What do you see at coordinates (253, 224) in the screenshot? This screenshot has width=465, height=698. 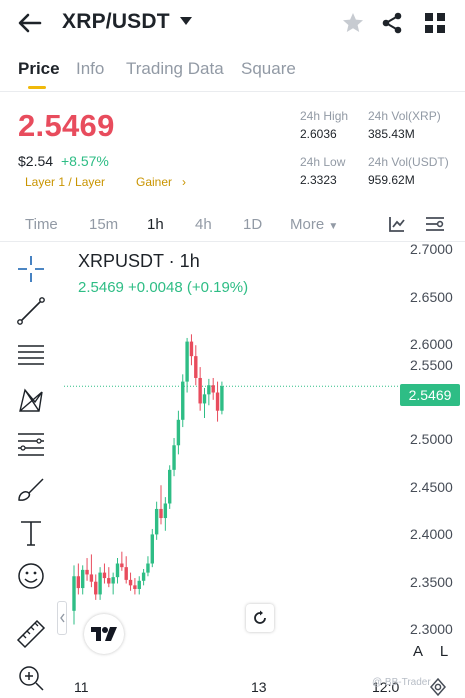 I see `interval-1d: 1D` at bounding box center [253, 224].